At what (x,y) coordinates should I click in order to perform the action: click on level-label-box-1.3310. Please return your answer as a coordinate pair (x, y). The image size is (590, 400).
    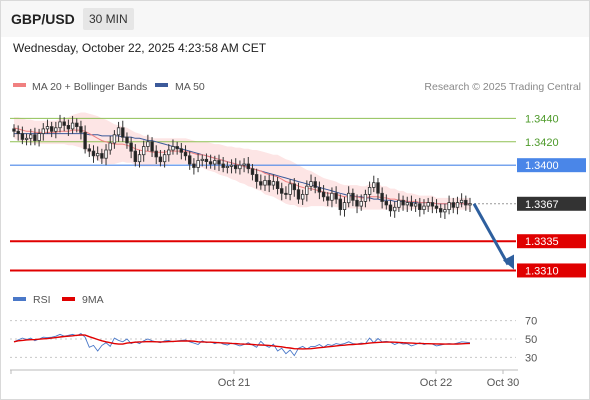
    Looking at the image, I should click on (551, 270).